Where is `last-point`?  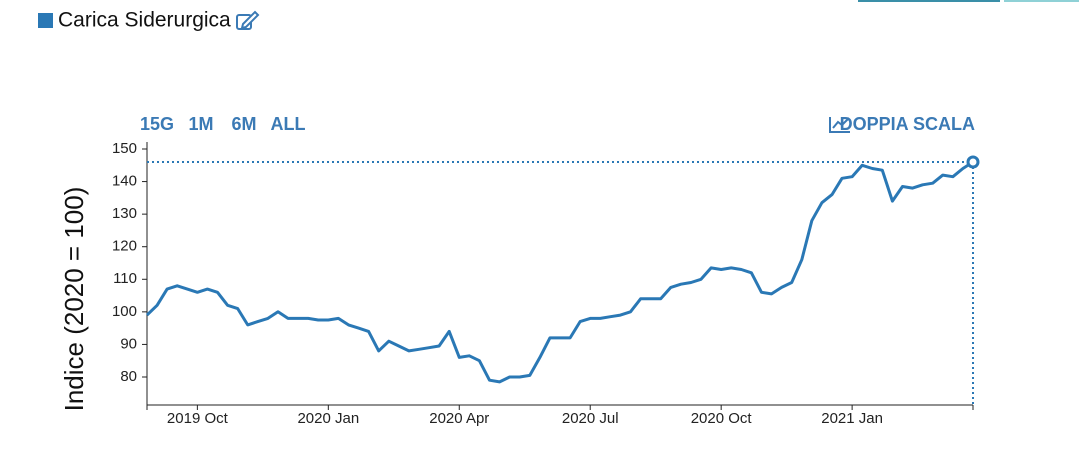 last-point is located at coordinates (973, 162).